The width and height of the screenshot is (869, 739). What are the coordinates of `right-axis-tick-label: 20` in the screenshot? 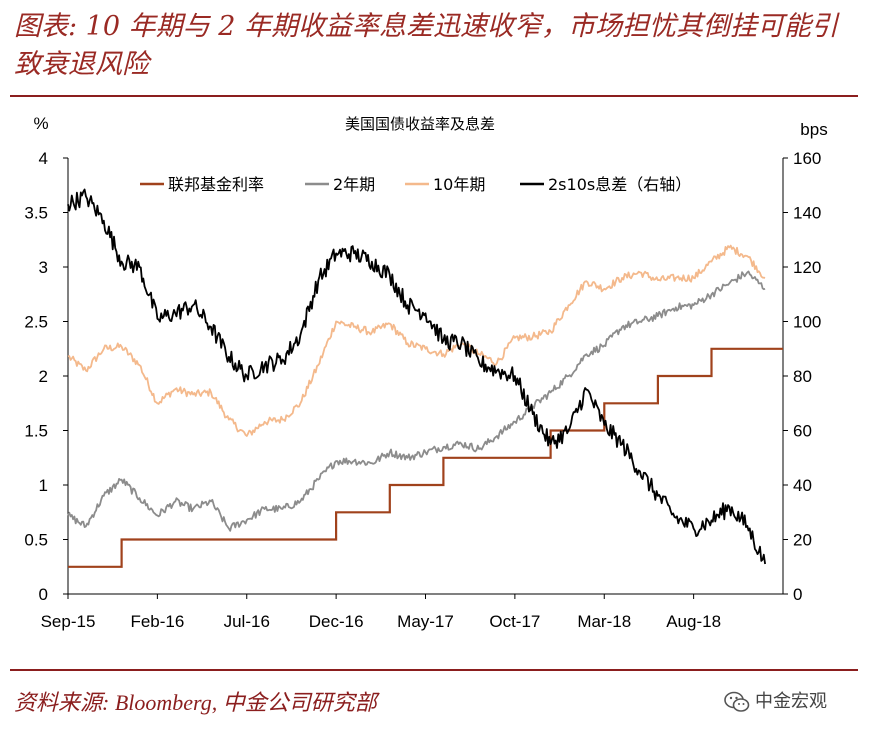 It's located at (802, 540).